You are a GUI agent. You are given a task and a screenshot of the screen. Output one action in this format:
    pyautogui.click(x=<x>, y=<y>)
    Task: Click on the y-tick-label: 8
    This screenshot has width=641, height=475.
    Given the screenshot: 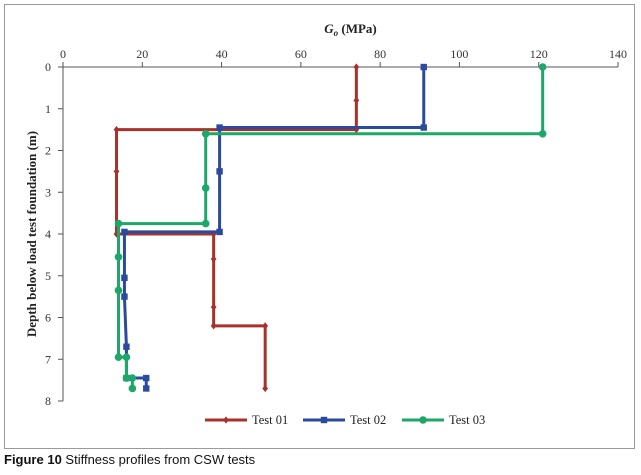 What is the action you would take?
    pyautogui.click(x=48, y=401)
    